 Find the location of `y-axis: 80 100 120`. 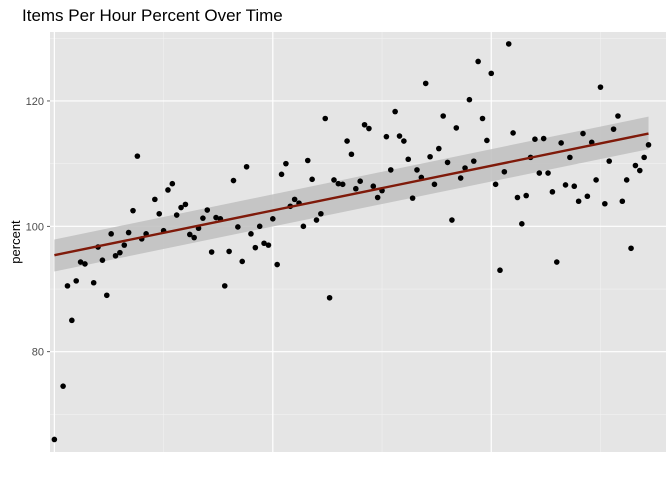

y-axis: 80 100 120 is located at coordinates (38, 227).